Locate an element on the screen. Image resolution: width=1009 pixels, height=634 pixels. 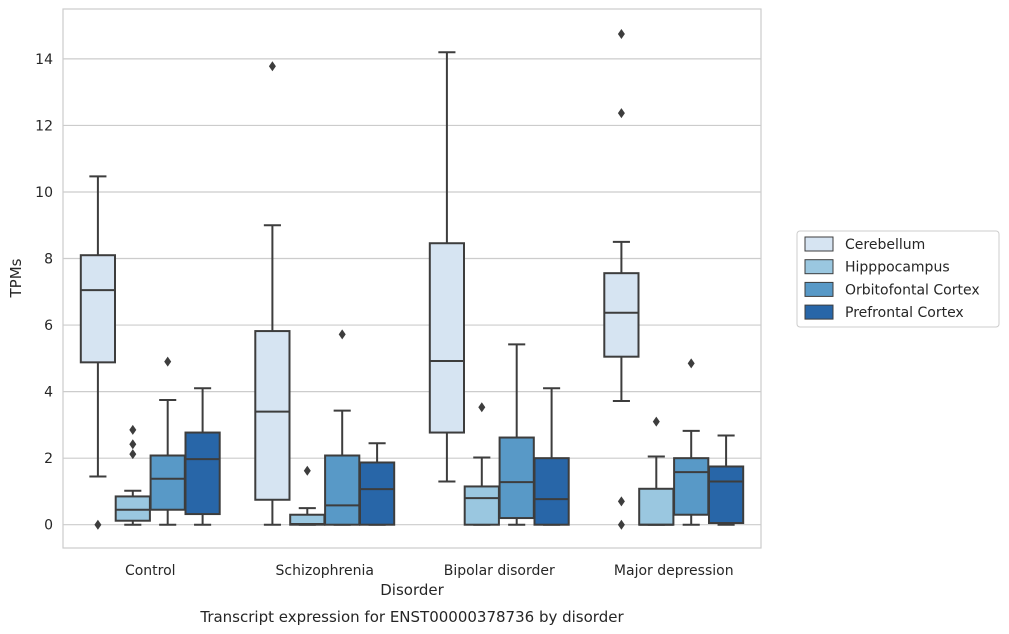
x-tick-label: Schizophrenia is located at coordinates (325, 571).